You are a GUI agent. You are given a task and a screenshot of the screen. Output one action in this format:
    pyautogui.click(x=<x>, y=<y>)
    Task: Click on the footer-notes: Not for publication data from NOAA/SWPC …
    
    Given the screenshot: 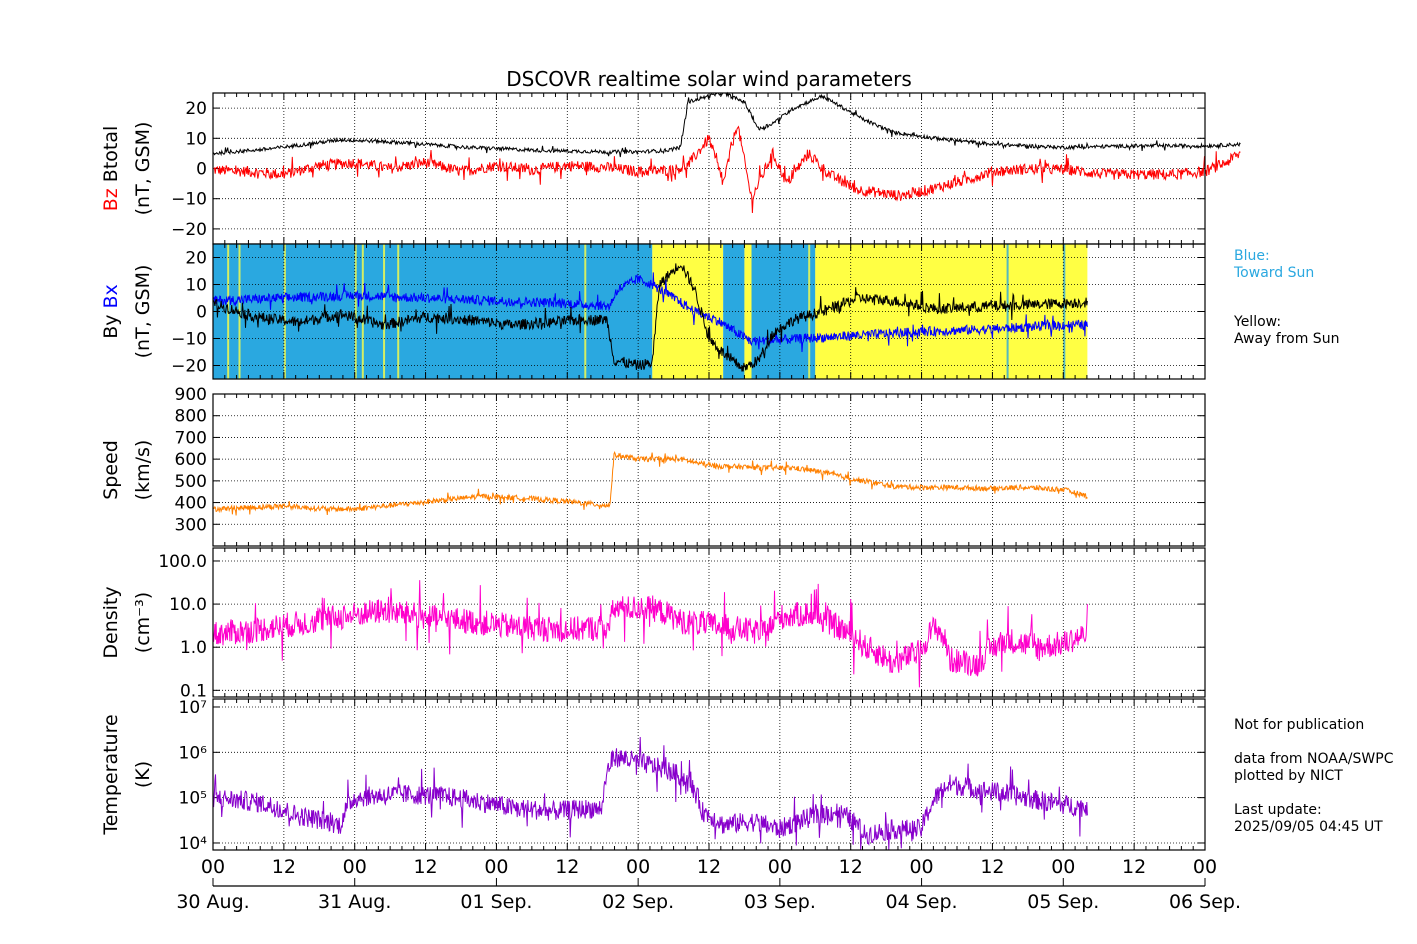 What is the action you would take?
    pyautogui.click(x=1313, y=776)
    